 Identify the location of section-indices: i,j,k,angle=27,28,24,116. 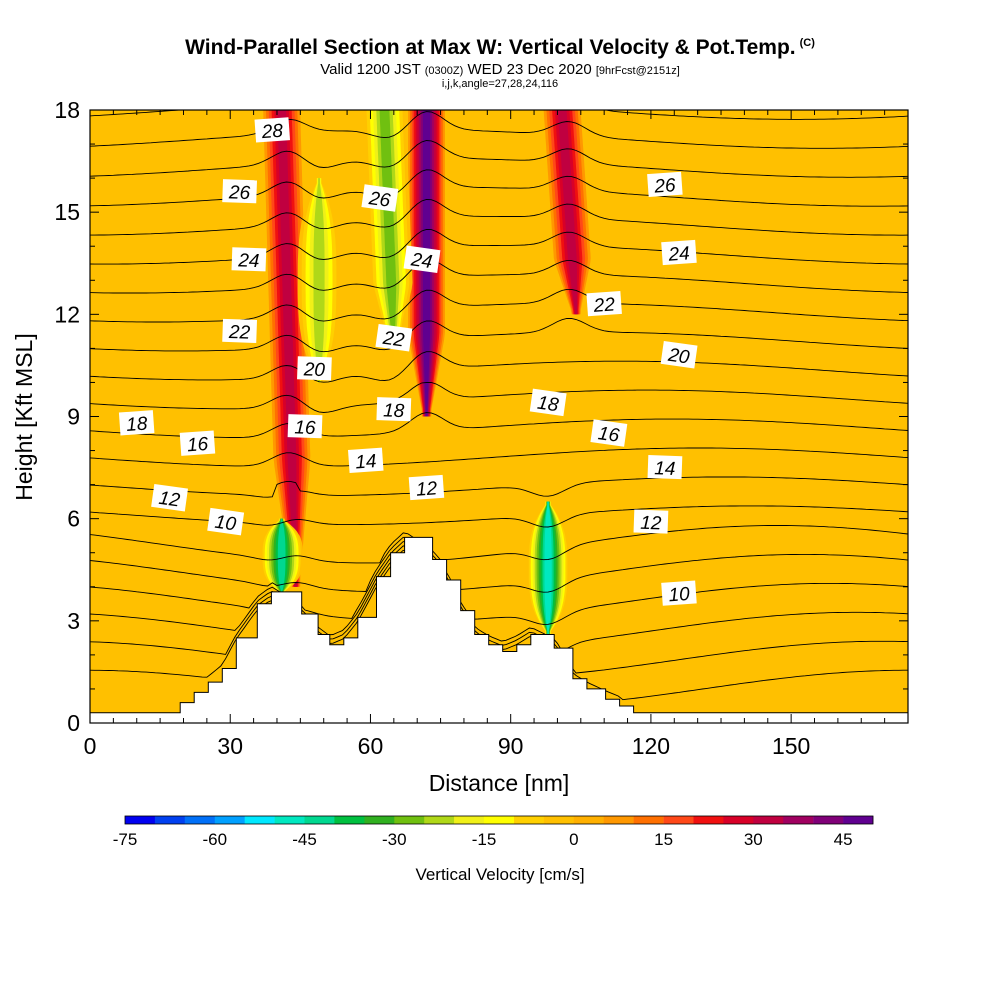
(500, 84).